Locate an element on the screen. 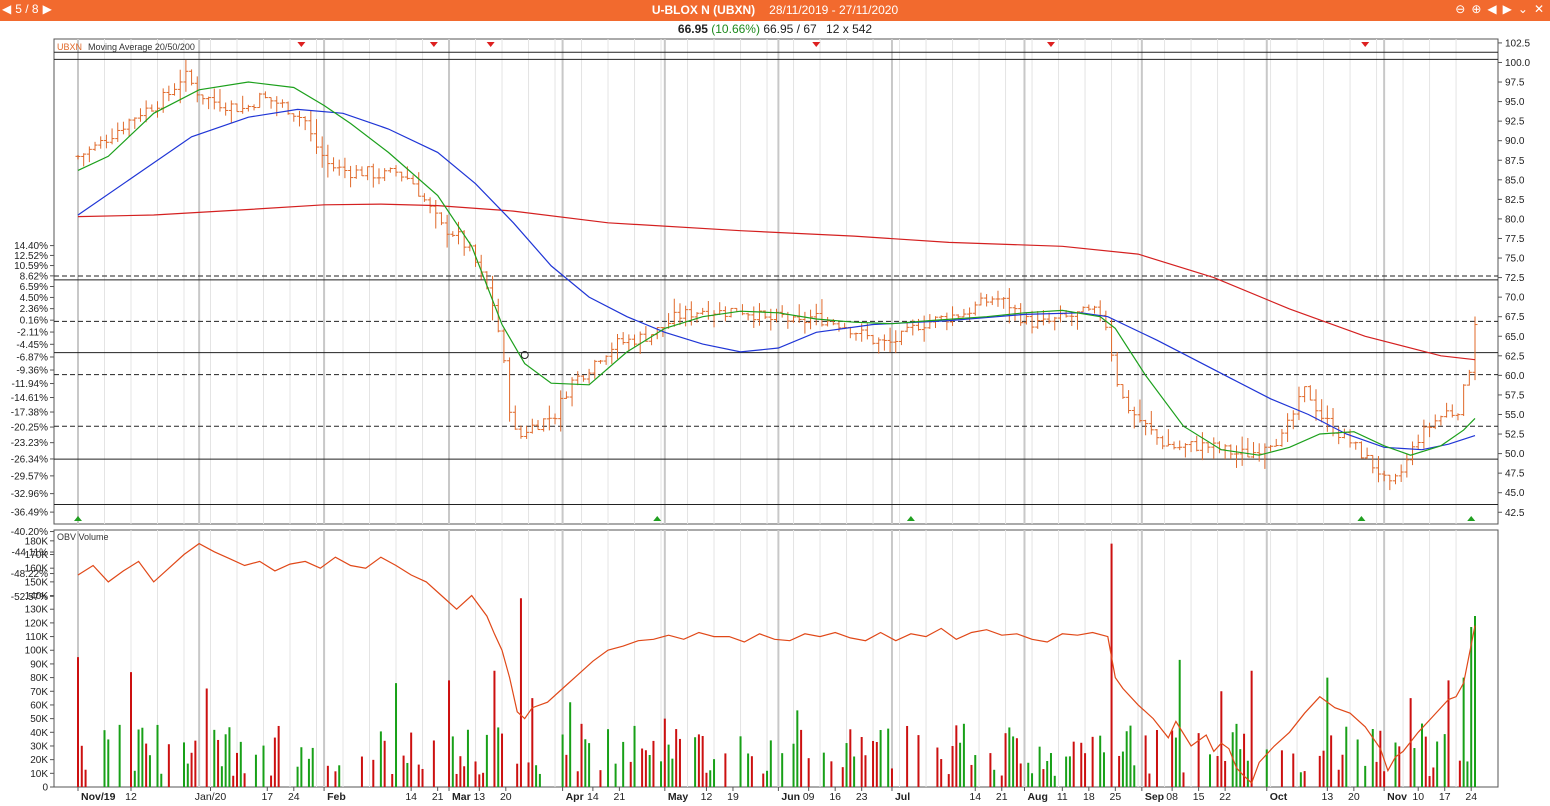 The height and width of the screenshot is (806, 1550). date-tick-label: 17 is located at coordinates (1445, 797).